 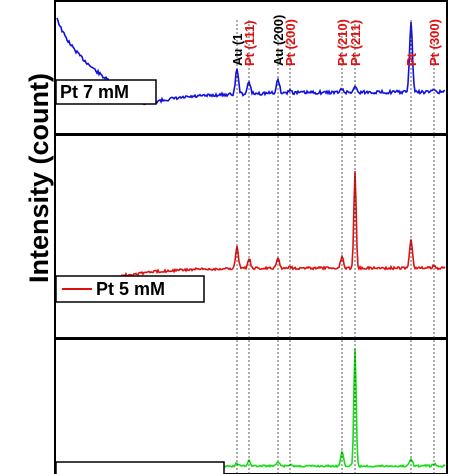 I want to click on reference-label: Pt, so click(x=411, y=59).